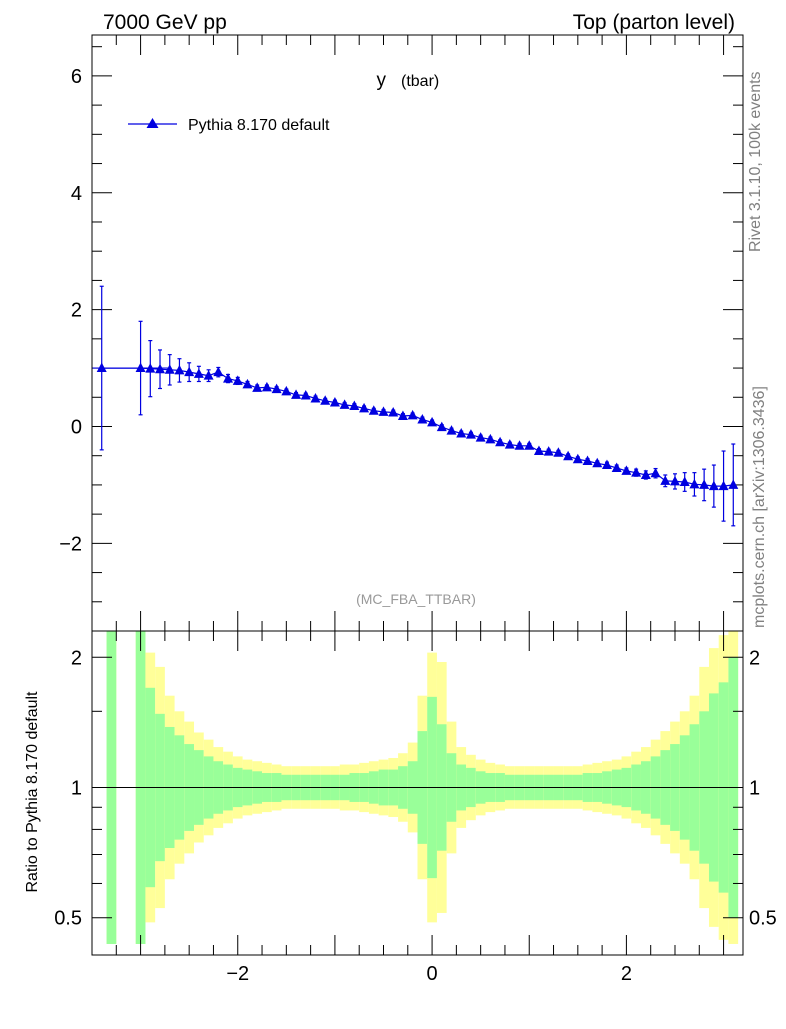 The height and width of the screenshot is (1029, 786). I want to click on analysis-label: (MC_FBA_TTBAR), so click(416, 599).